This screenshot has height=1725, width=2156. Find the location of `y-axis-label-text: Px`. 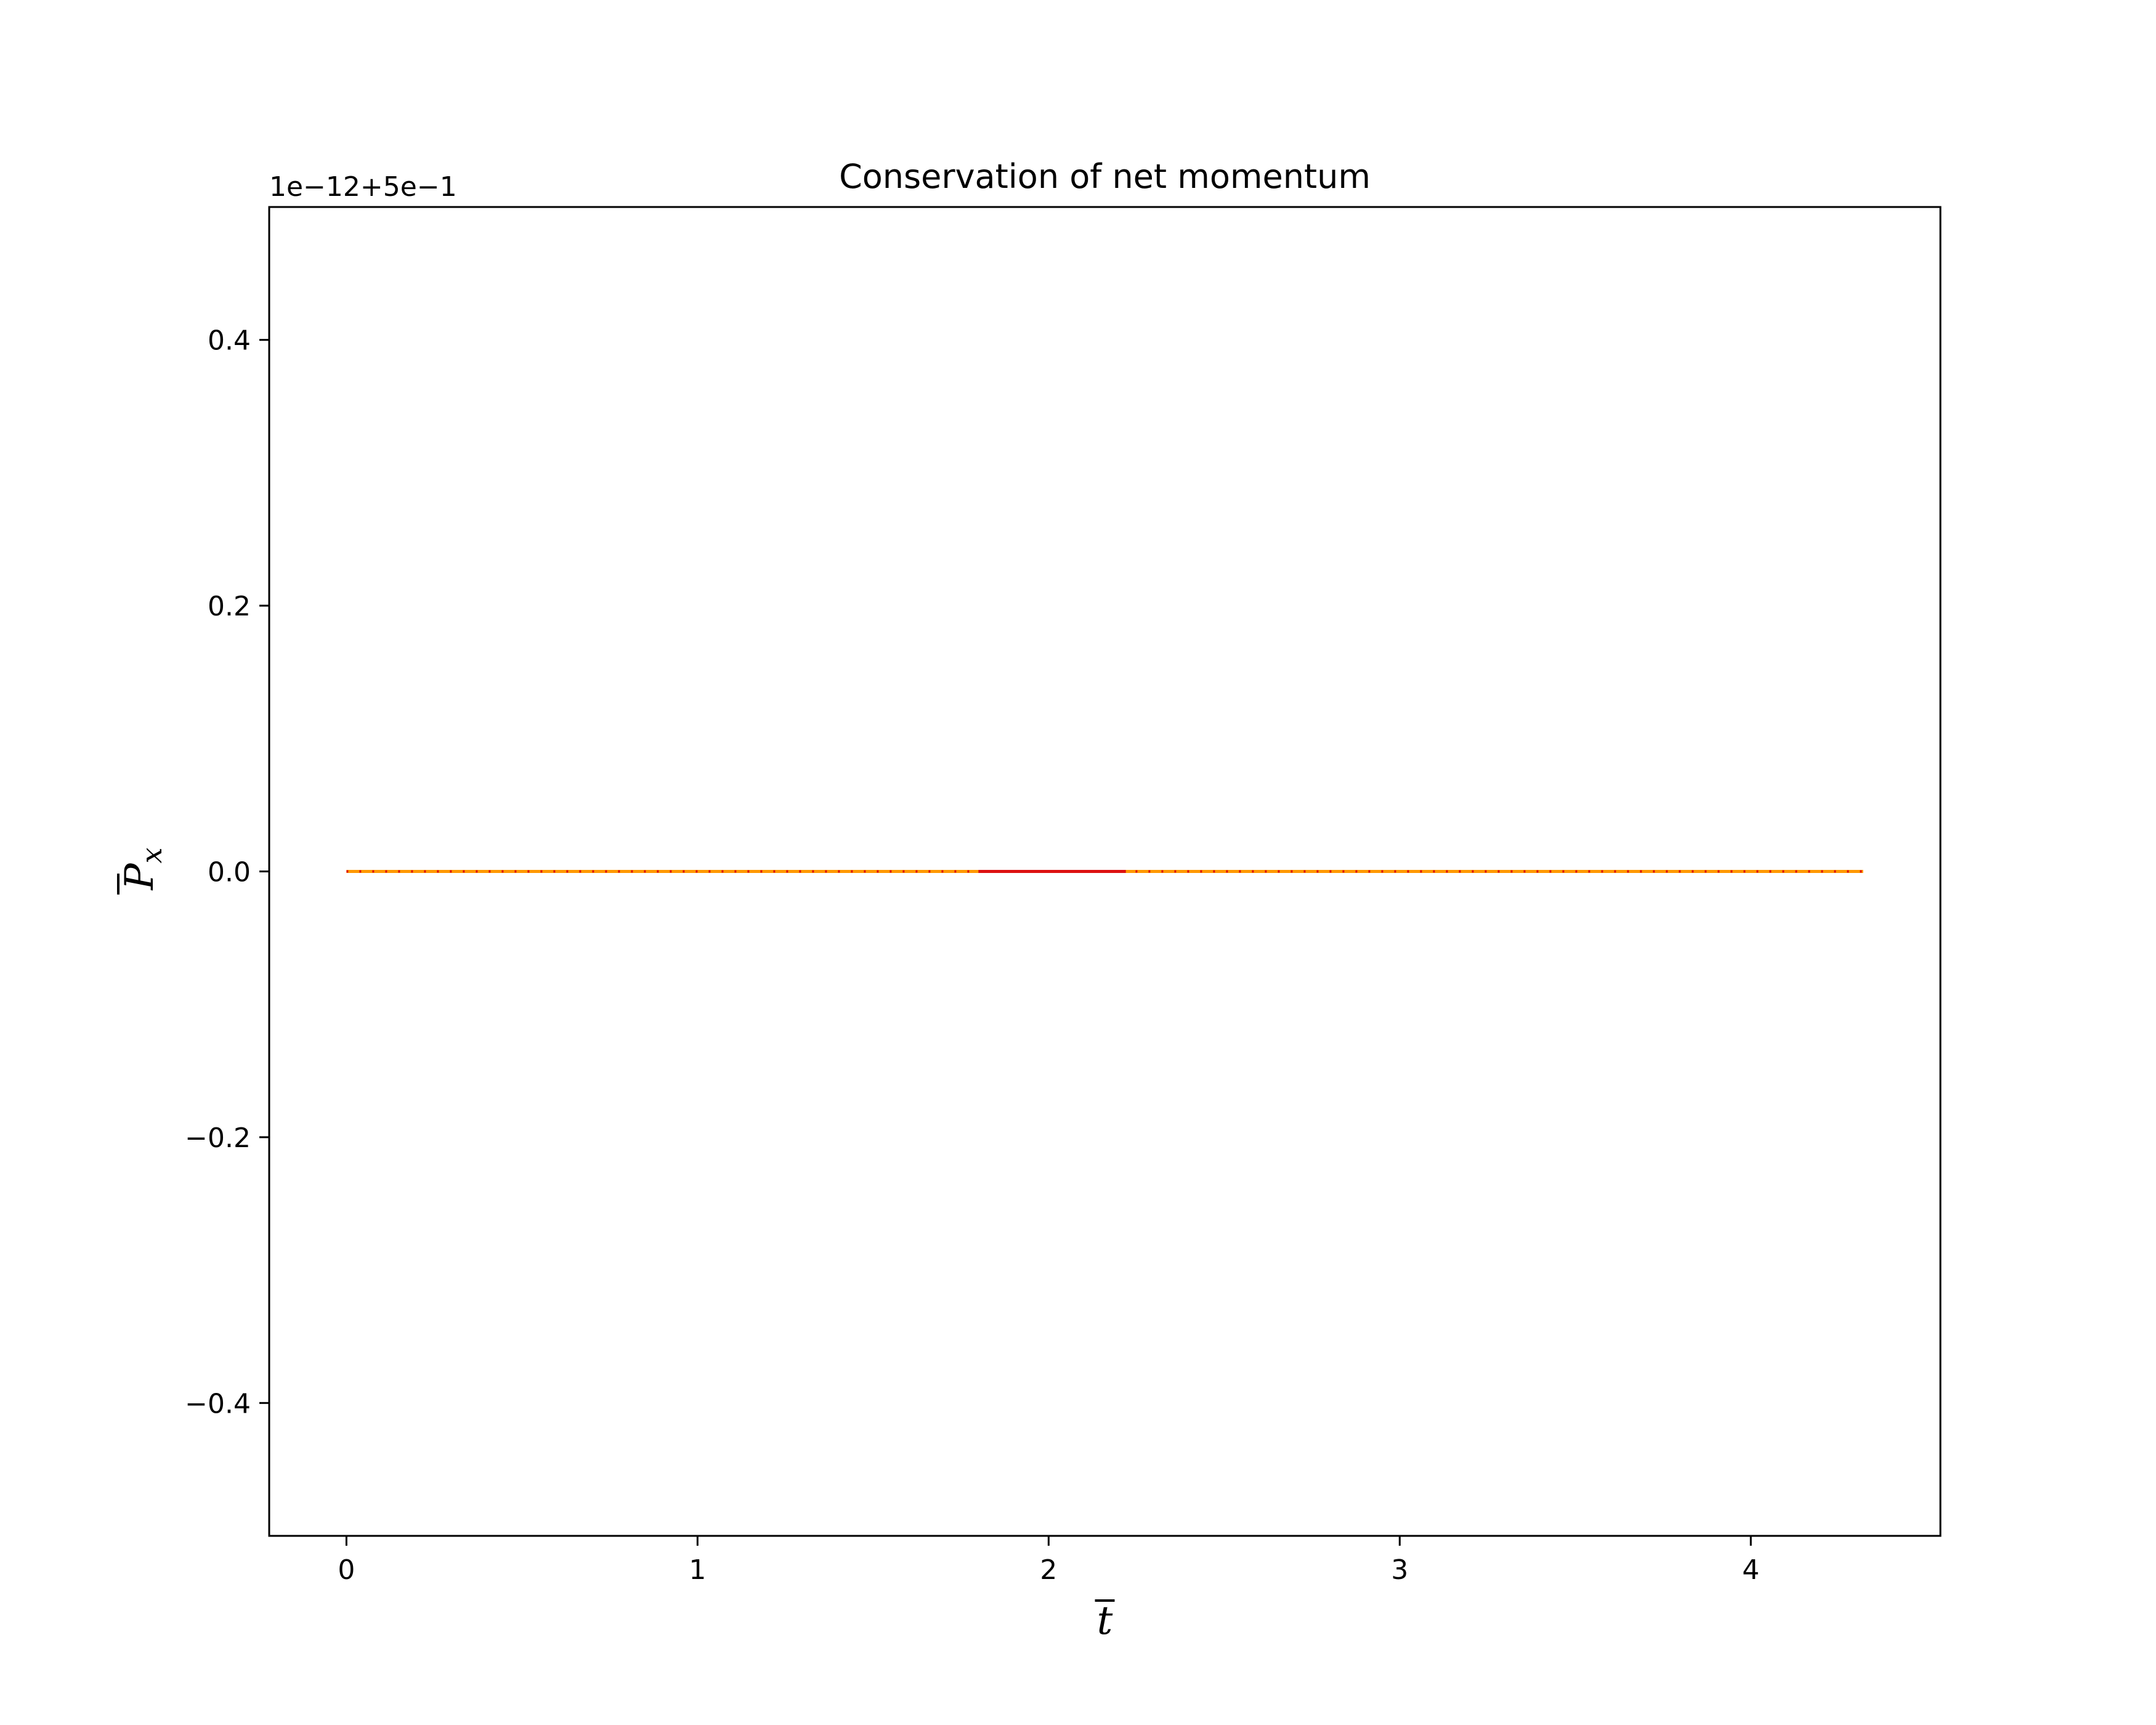

y-axis-label-text: Px is located at coordinates (142, 869).